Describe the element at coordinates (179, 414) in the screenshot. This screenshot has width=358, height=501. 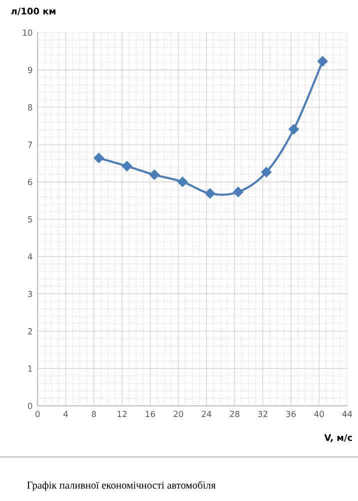
I see `x-tick-label: 20` at that location.